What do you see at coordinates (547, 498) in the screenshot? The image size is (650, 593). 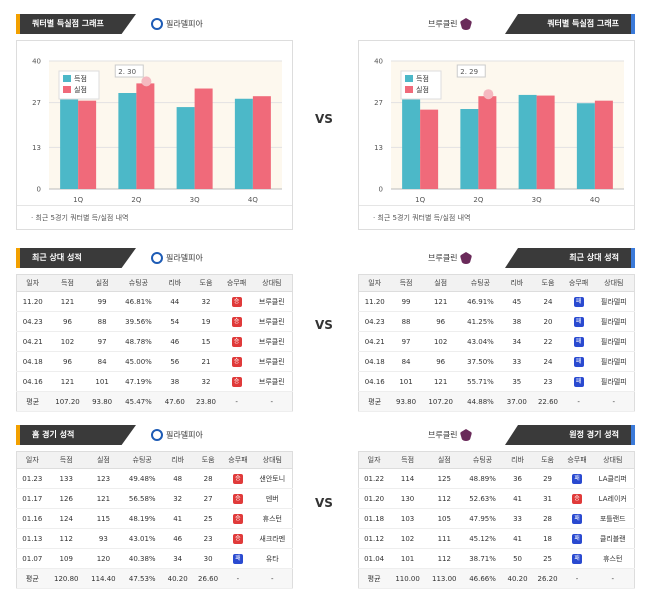 I see `table-cell: 31` at bounding box center [547, 498].